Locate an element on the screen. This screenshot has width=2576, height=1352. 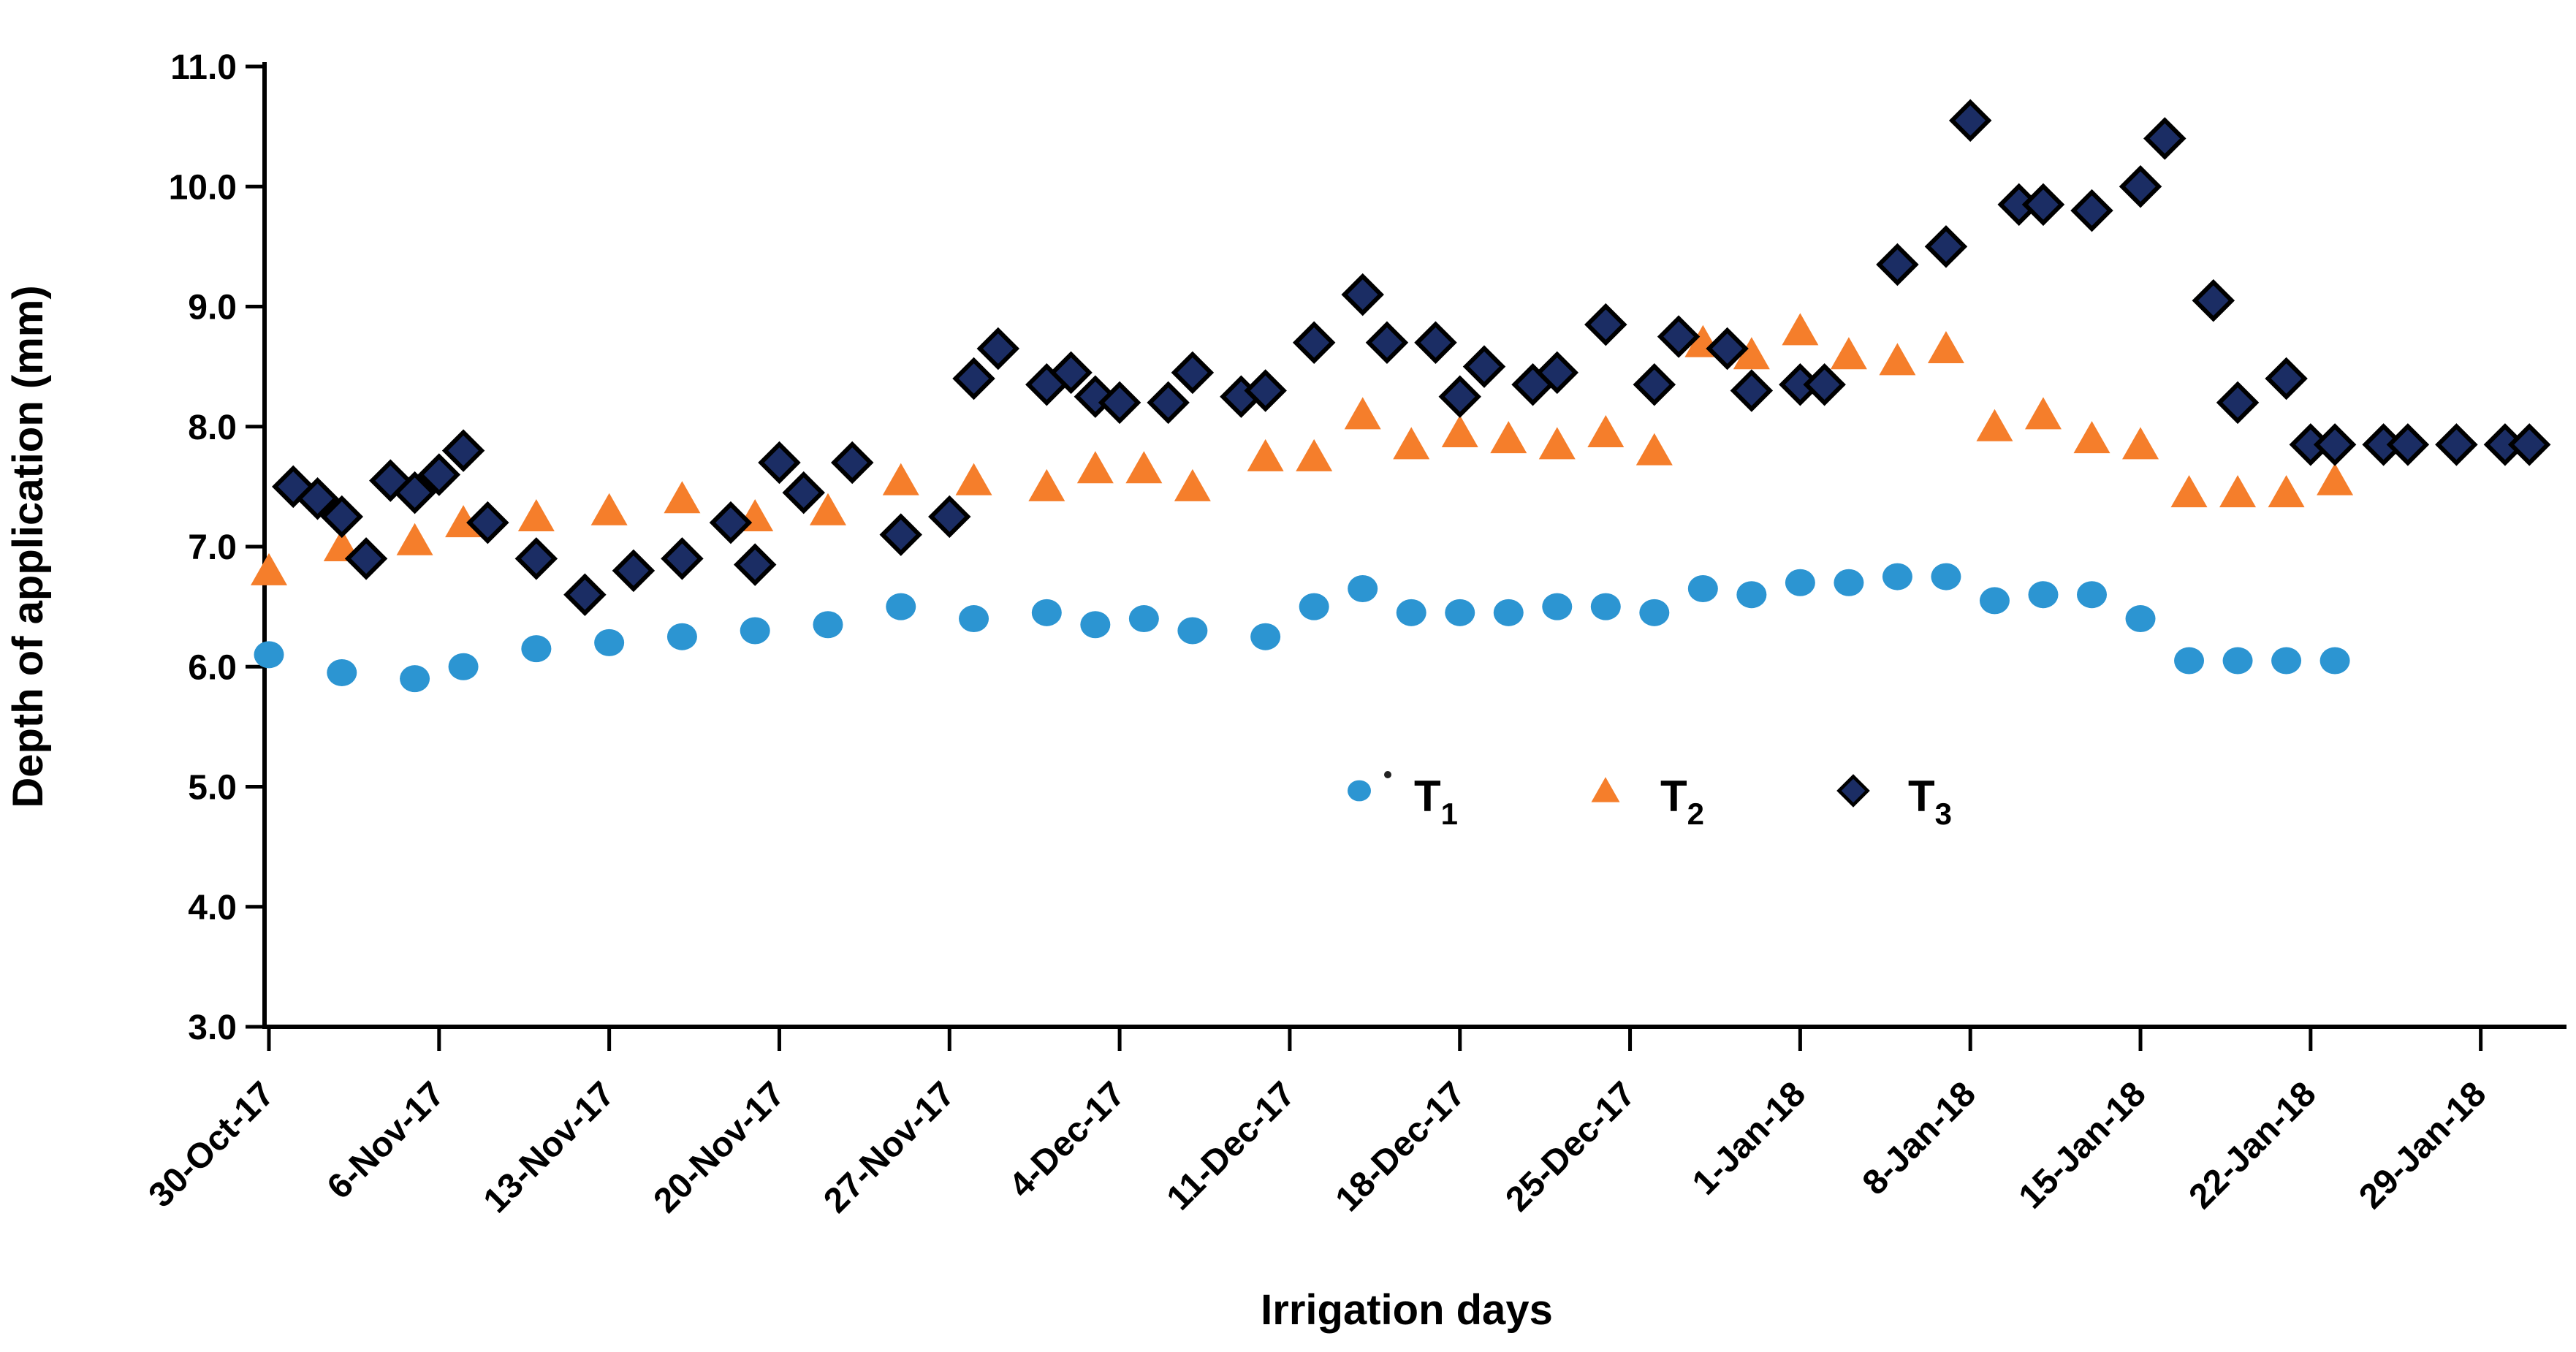
x-tick-label: 11-Dec-17 is located at coordinates (1231, 1146).